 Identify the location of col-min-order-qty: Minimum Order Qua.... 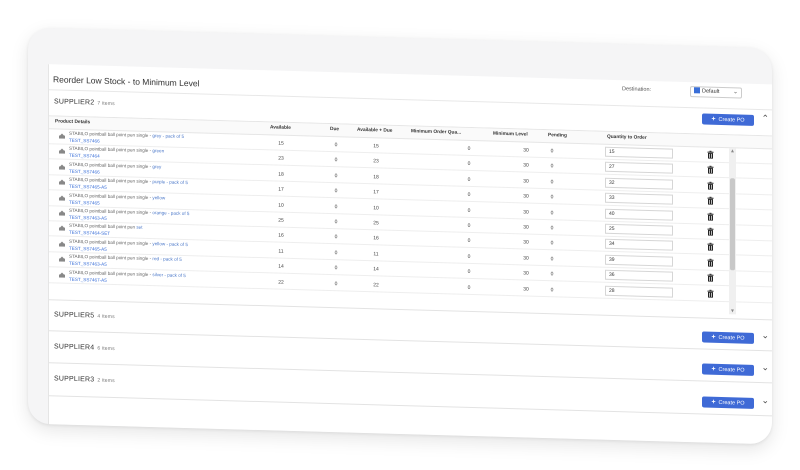
(436, 132).